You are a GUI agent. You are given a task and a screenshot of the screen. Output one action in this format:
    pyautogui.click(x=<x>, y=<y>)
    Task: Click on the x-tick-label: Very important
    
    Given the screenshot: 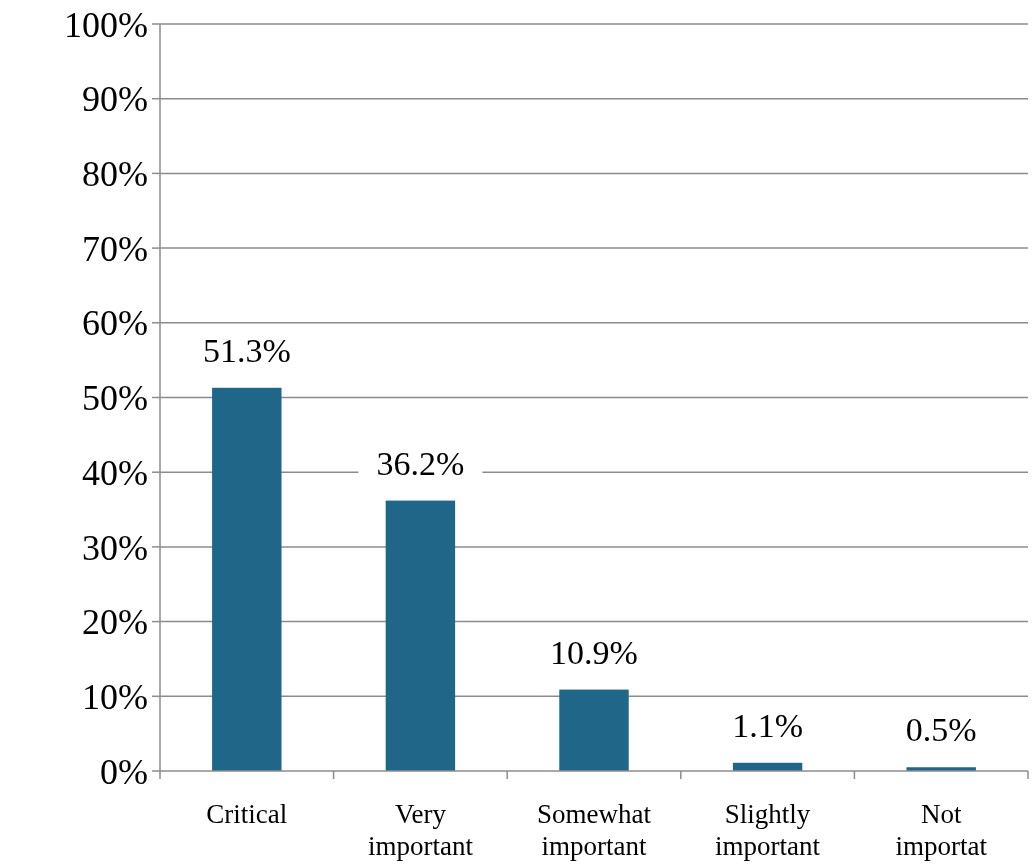 What is the action you would take?
    pyautogui.click(x=420, y=830)
    